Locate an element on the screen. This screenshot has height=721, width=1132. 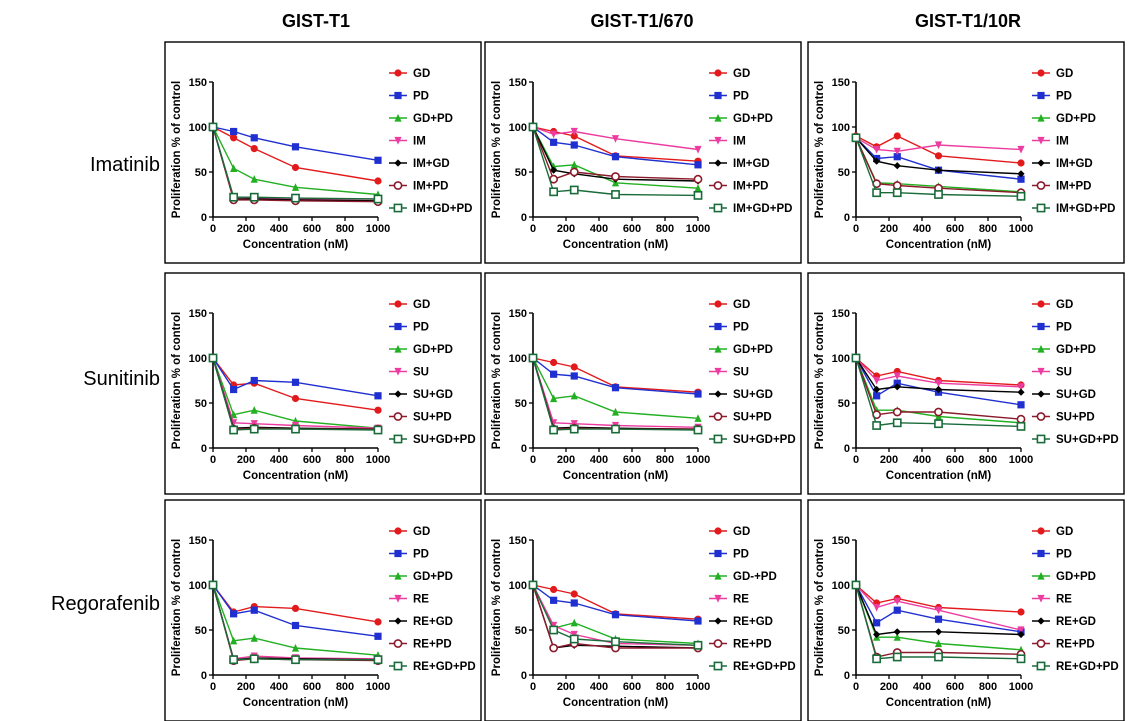
legend-entry: RE+GD is located at coordinates (1064, 622).